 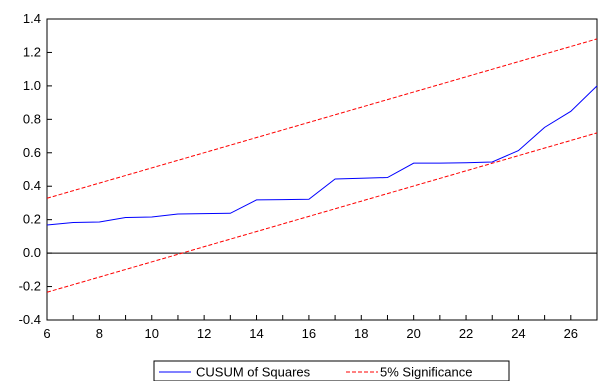 I want to click on x-tick-label: 22, so click(x=466, y=333).